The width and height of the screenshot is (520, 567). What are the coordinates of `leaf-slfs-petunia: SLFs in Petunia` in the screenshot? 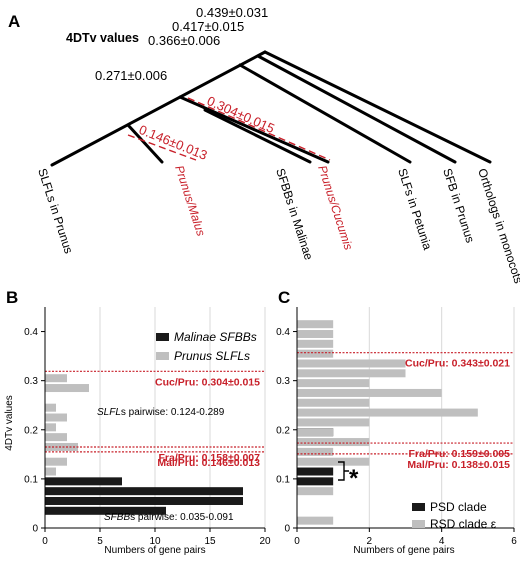 It's located at (415, 209).